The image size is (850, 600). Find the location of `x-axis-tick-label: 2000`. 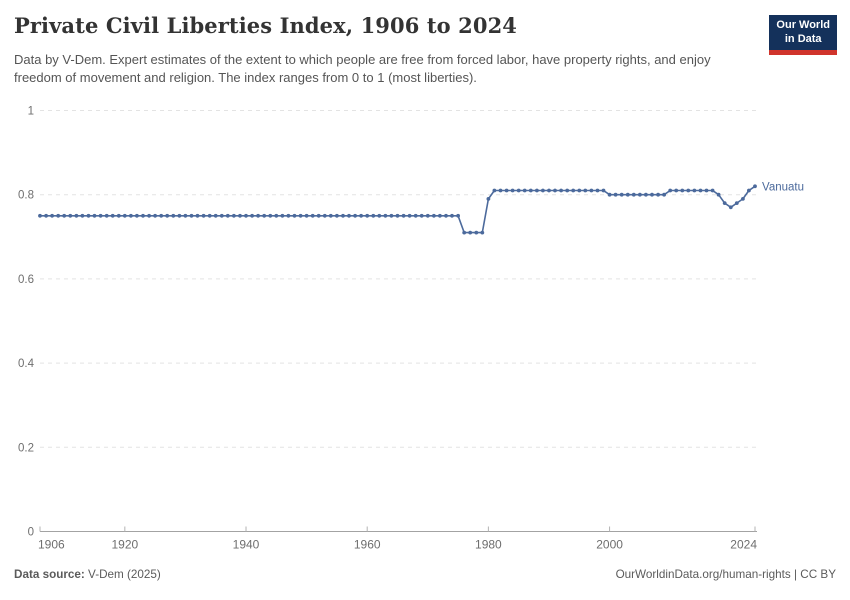

x-axis-tick-label: 2000 is located at coordinates (609, 545).